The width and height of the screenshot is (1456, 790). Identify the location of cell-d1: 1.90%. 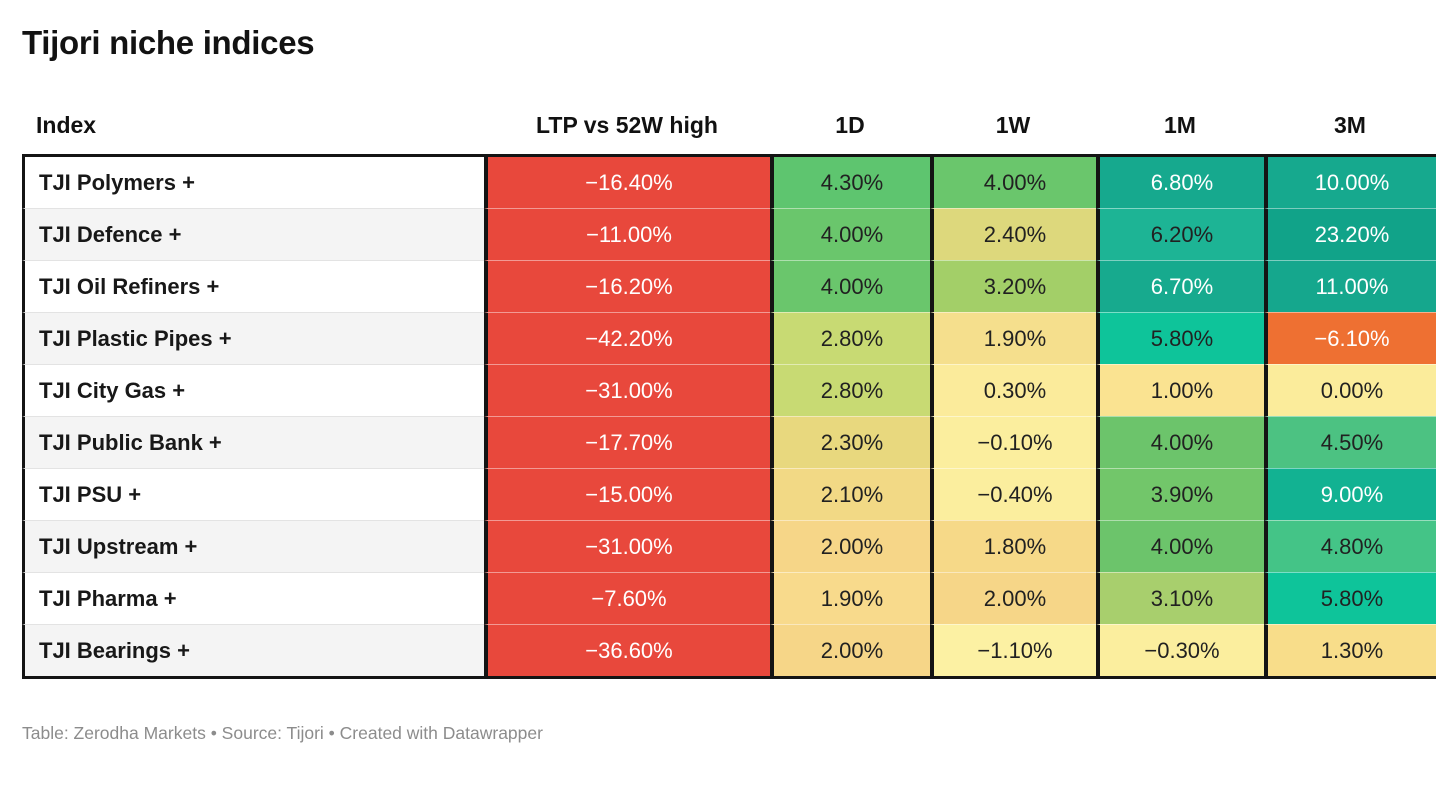
(850, 598).